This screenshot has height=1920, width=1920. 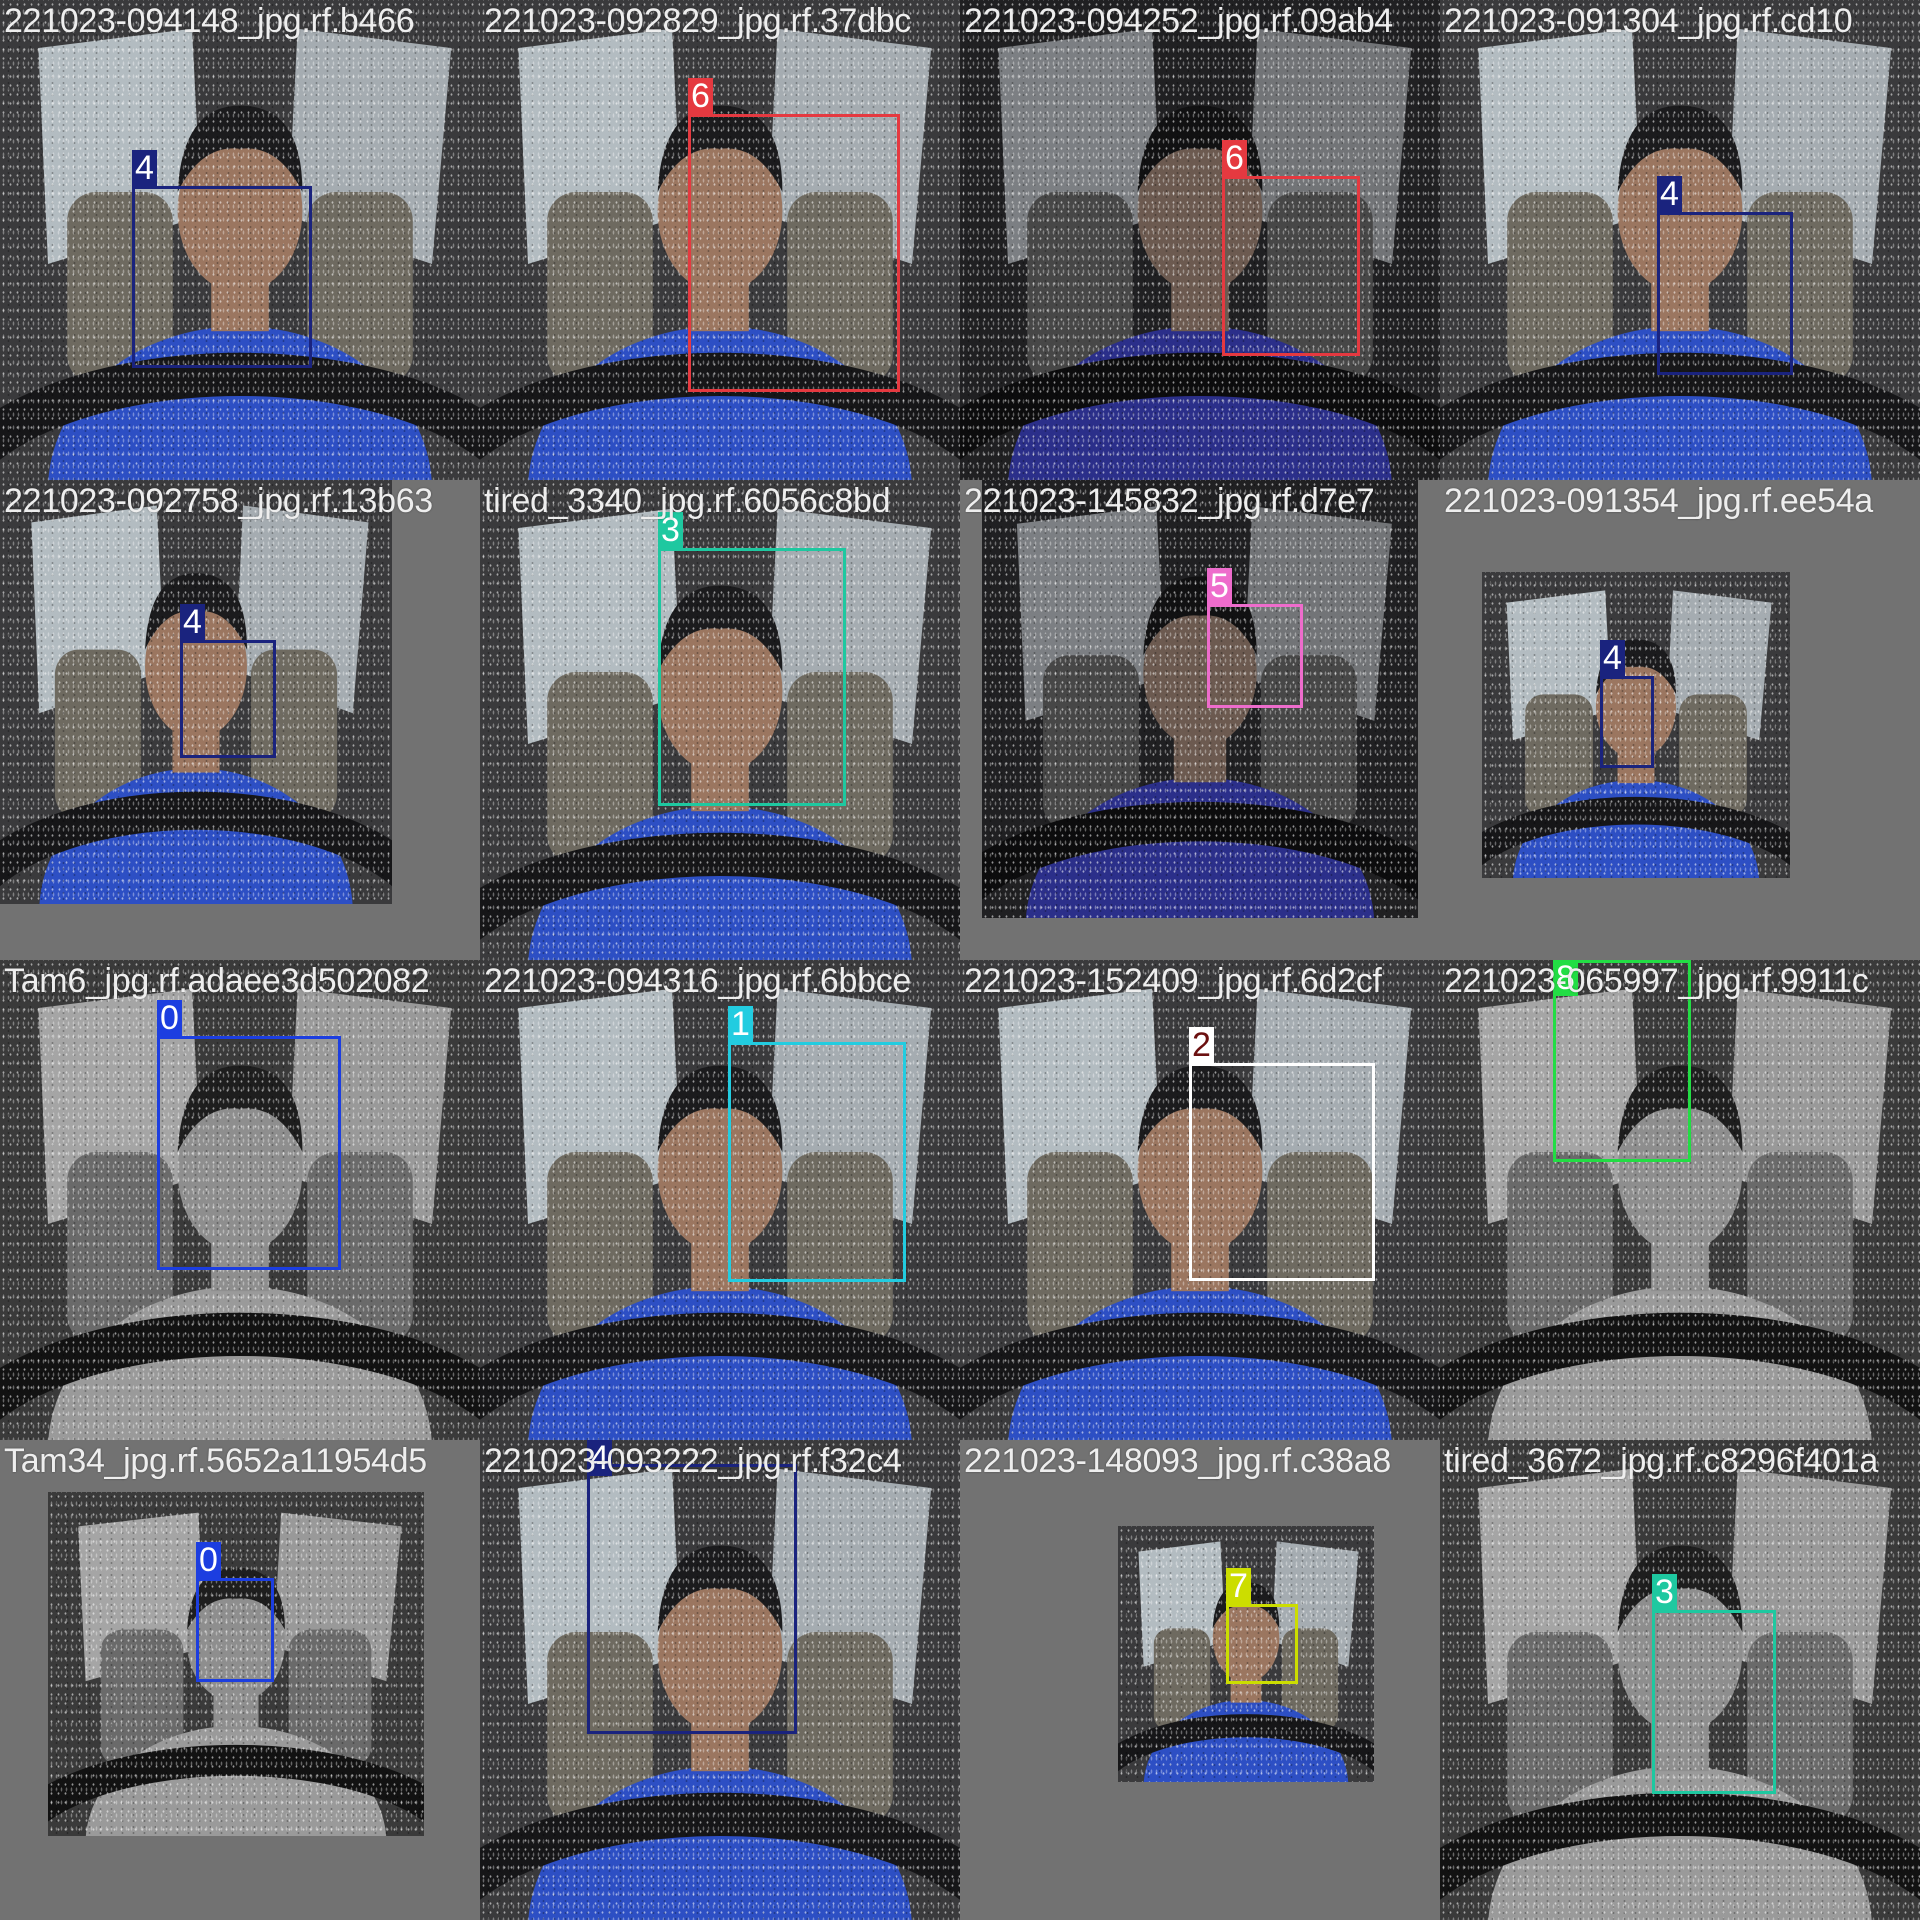 I want to click on class-label: 5, so click(x=1219, y=586).